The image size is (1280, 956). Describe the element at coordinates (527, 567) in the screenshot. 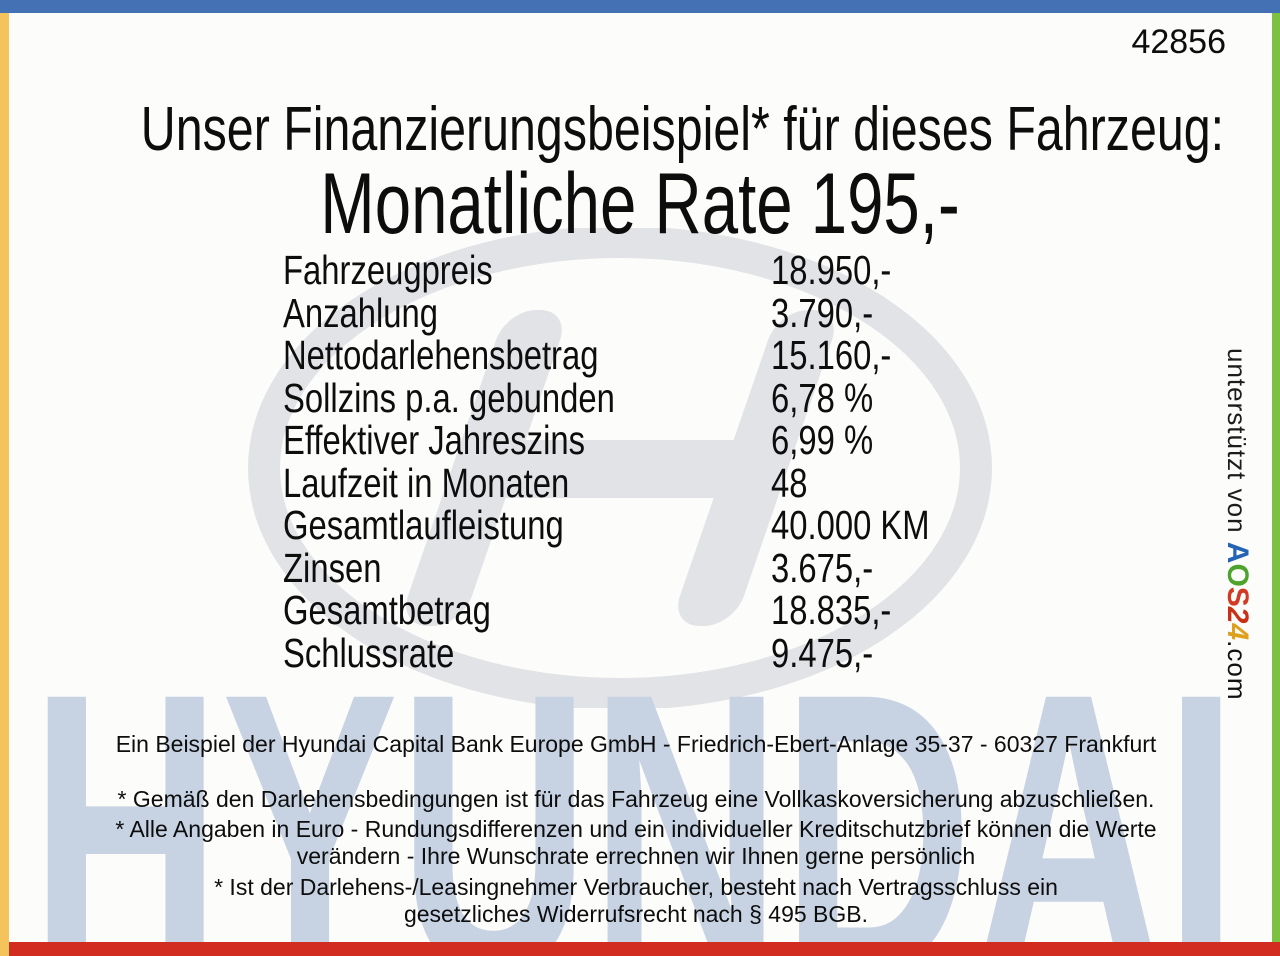

I see `table-row-label: Zinsen` at that location.